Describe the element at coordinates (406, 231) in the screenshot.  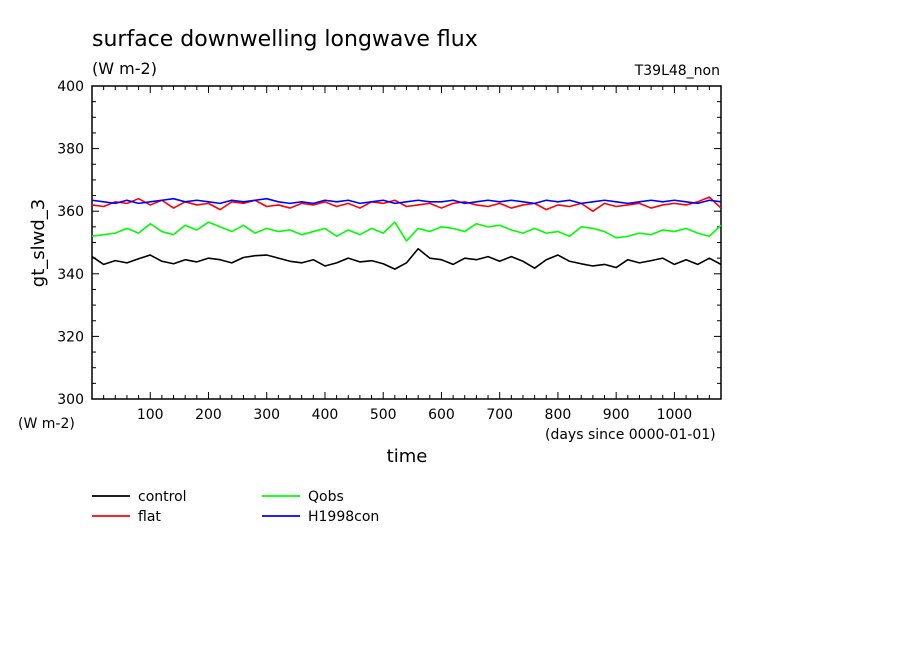
I see `series-line-qobs` at that location.